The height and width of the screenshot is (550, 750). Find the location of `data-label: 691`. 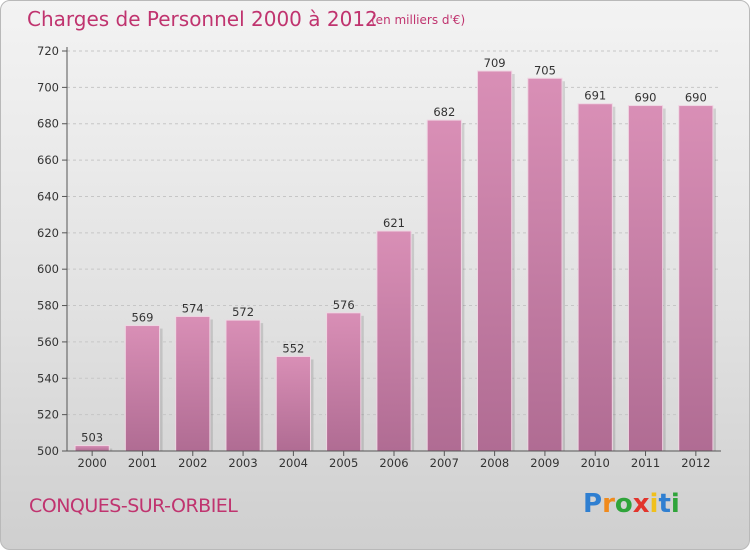

data-label: 691 is located at coordinates (595, 96).